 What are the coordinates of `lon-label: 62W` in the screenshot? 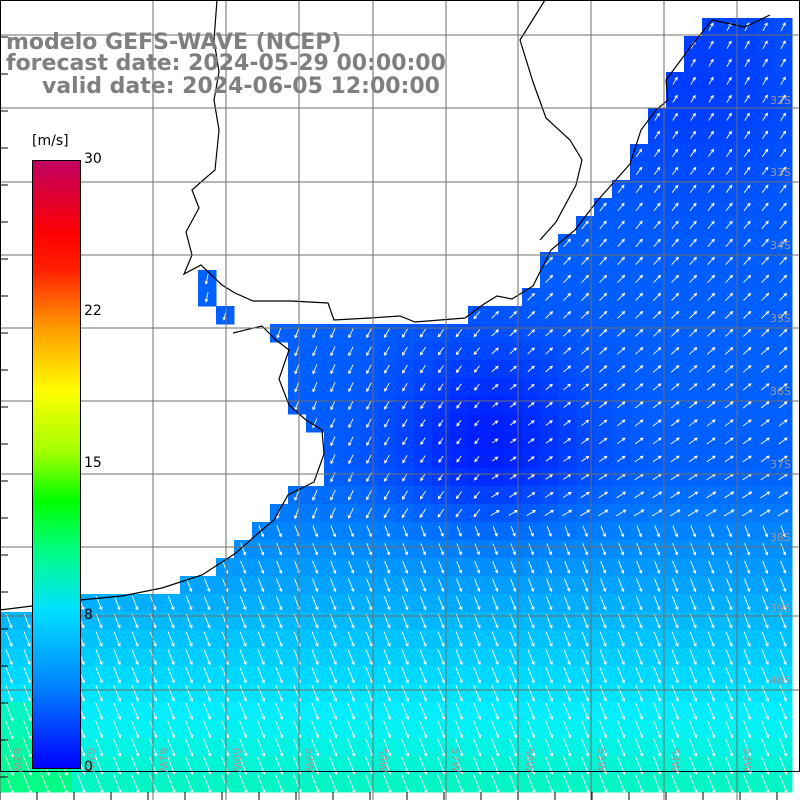 It's located at (90, 760).